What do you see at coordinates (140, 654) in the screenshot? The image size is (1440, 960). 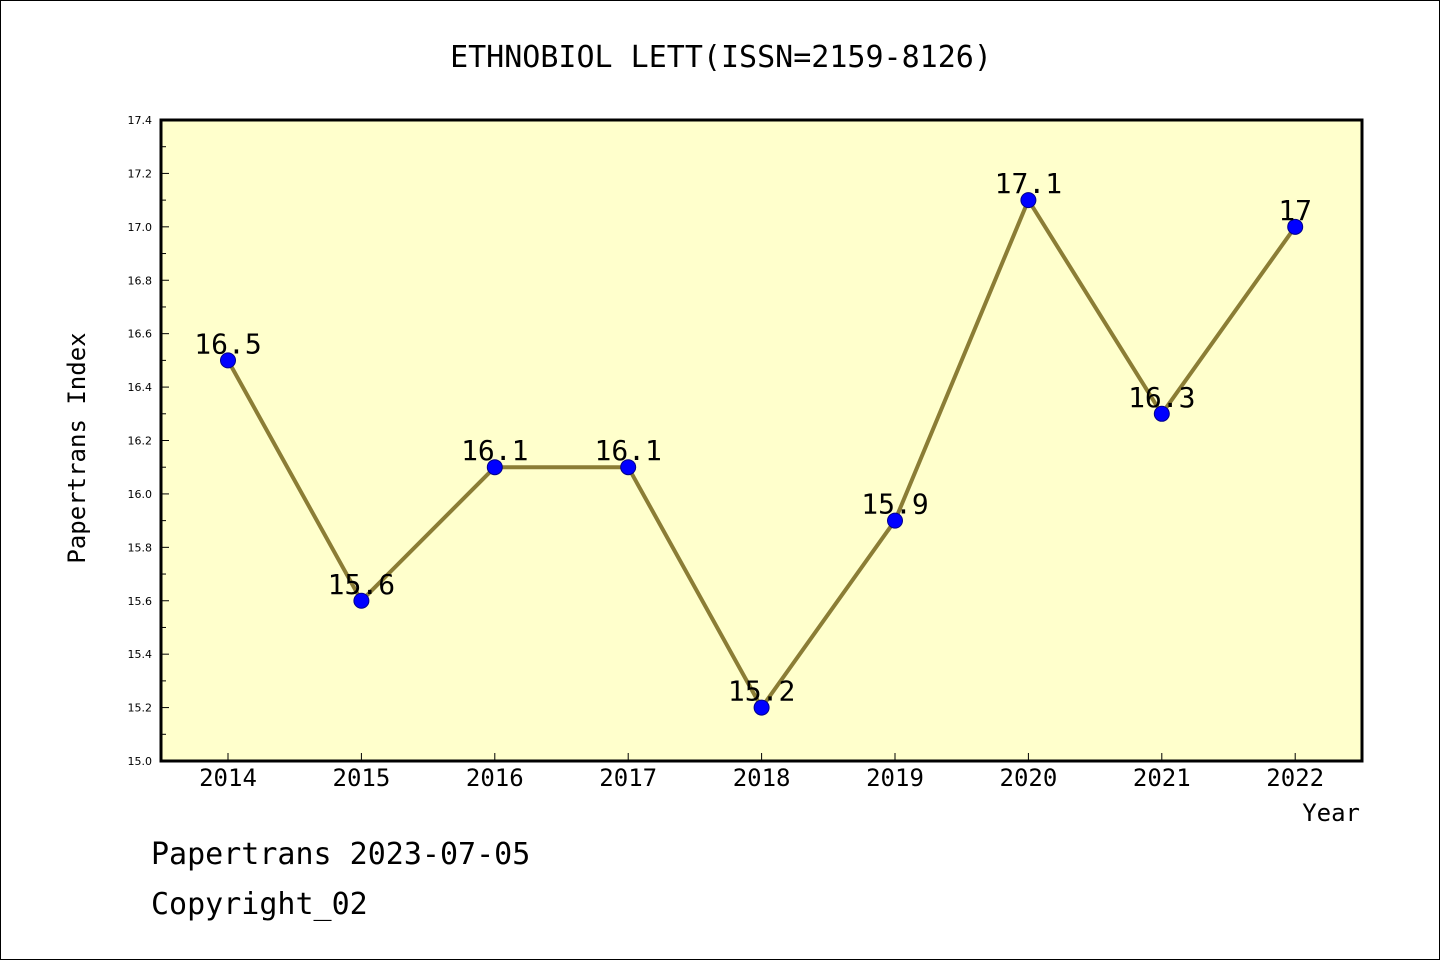 I see `y-tick-label: 15.4` at bounding box center [140, 654].